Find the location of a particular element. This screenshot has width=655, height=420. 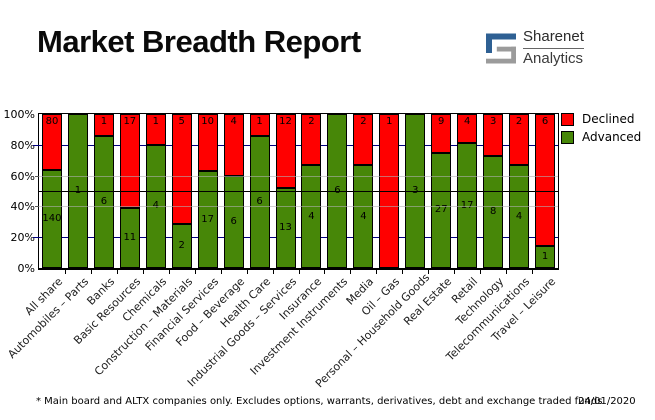

gridline-80pct is located at coordinates (298, 145).